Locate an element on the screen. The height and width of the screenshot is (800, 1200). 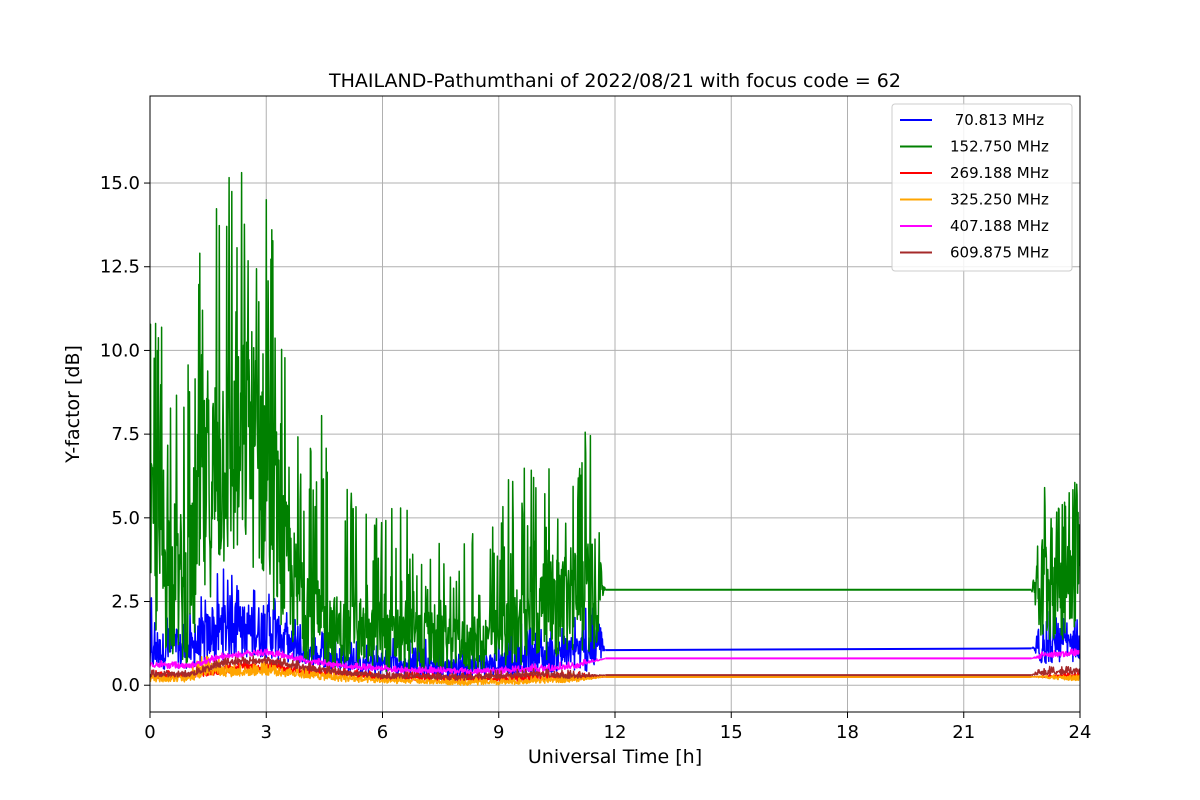
y-tick-label: 12.5 is located at coordinates (120, 267).